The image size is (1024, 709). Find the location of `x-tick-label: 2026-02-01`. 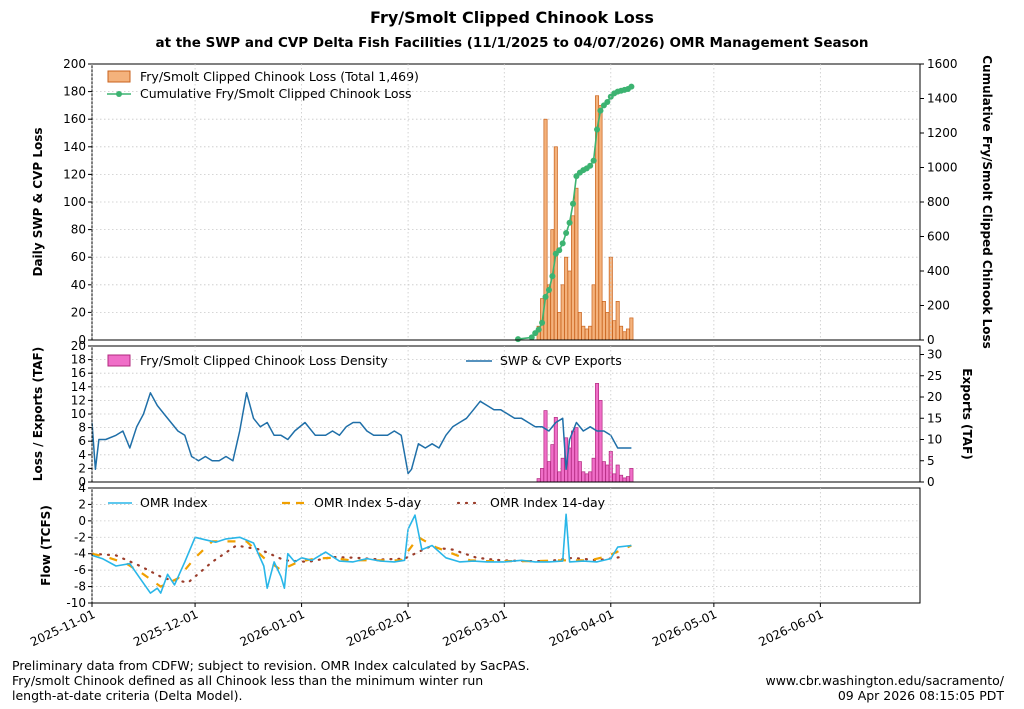

x-tick-label: 2026-02-01 is located at coordinates (378, 628).